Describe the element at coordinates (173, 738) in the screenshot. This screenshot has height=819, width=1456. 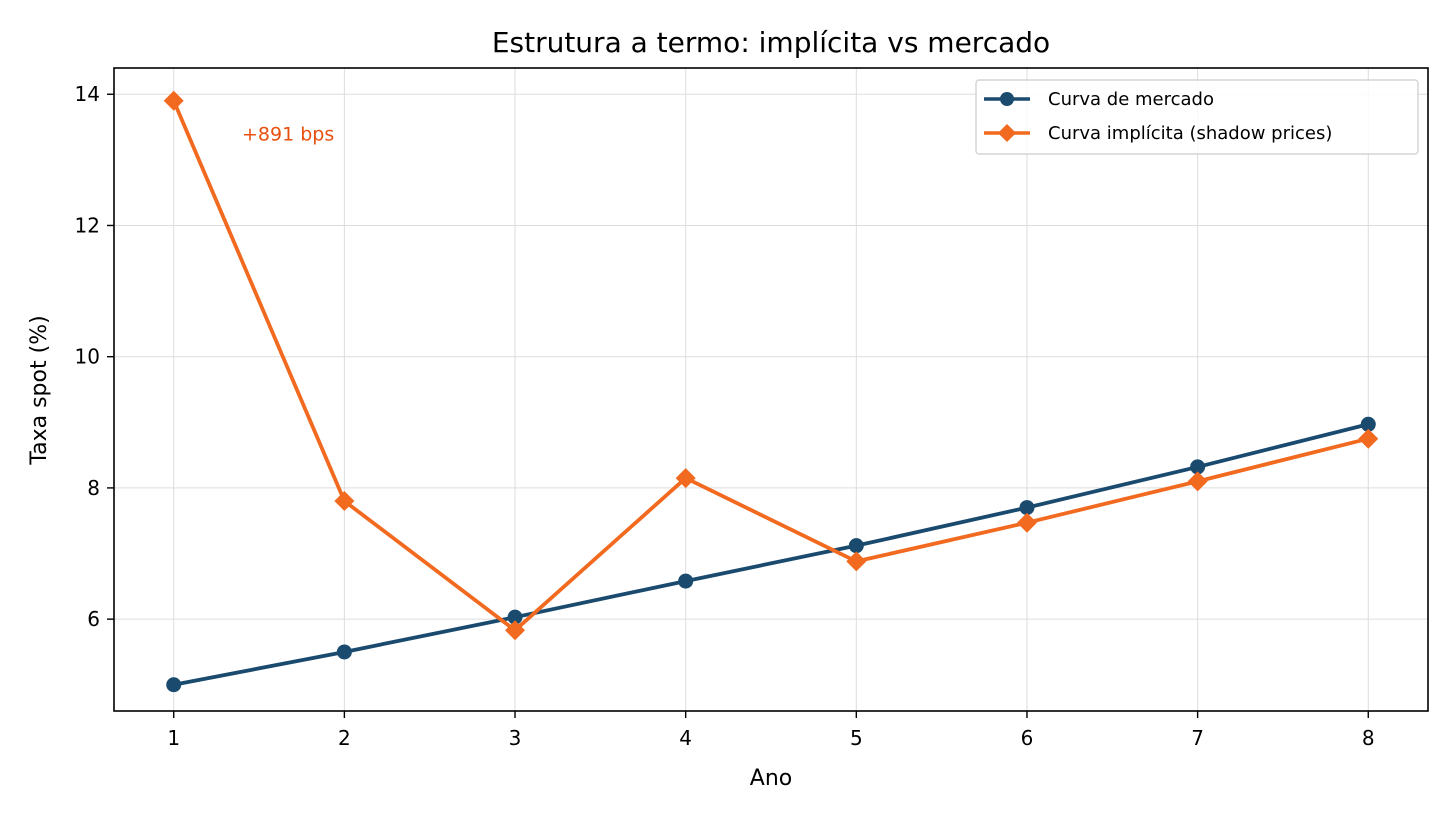
I see `x-tick-label: 1` at that location.